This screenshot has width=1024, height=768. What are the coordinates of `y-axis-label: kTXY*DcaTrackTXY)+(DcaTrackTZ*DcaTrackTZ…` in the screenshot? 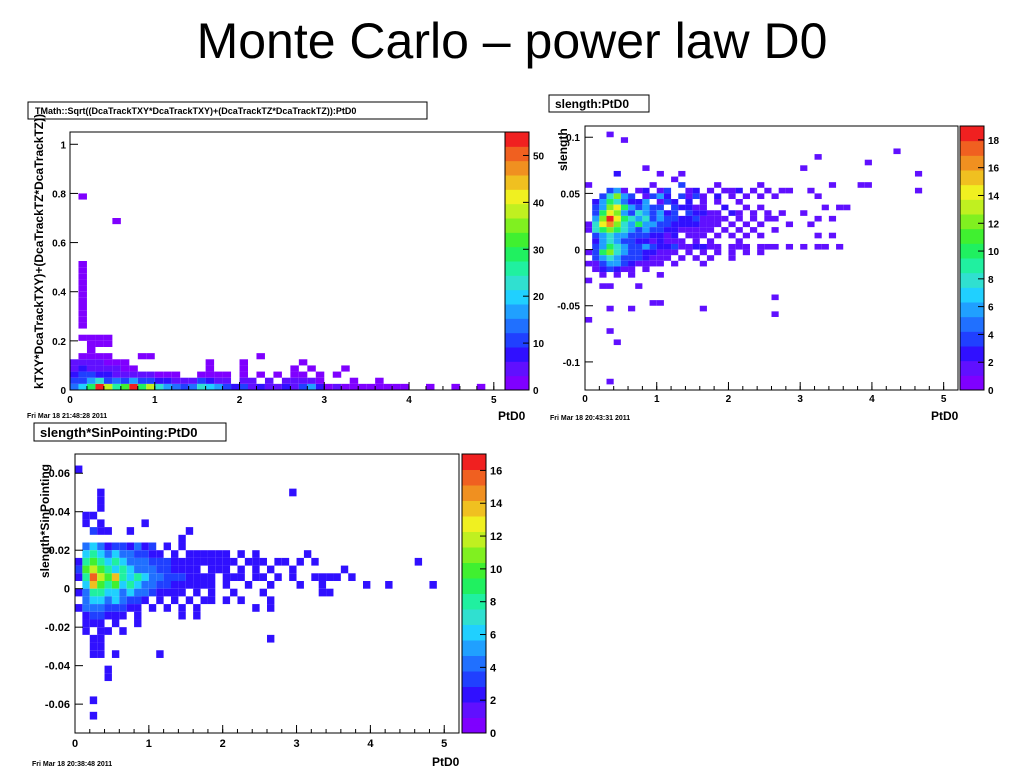 It's located at (39, 251).